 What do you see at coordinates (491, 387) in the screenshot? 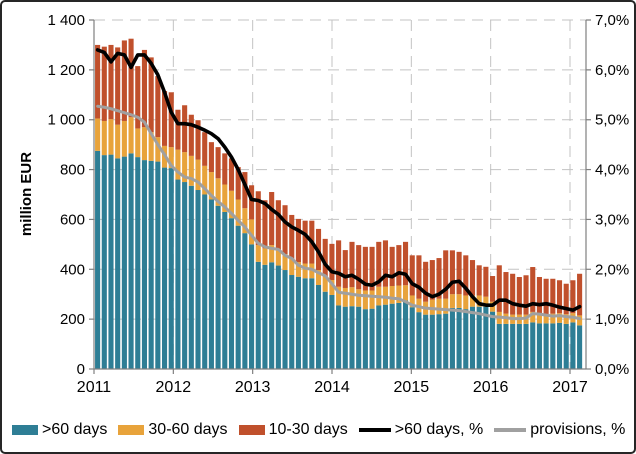
I see `x-axis-tick-label: 2016` at bounding box center [491, 387].